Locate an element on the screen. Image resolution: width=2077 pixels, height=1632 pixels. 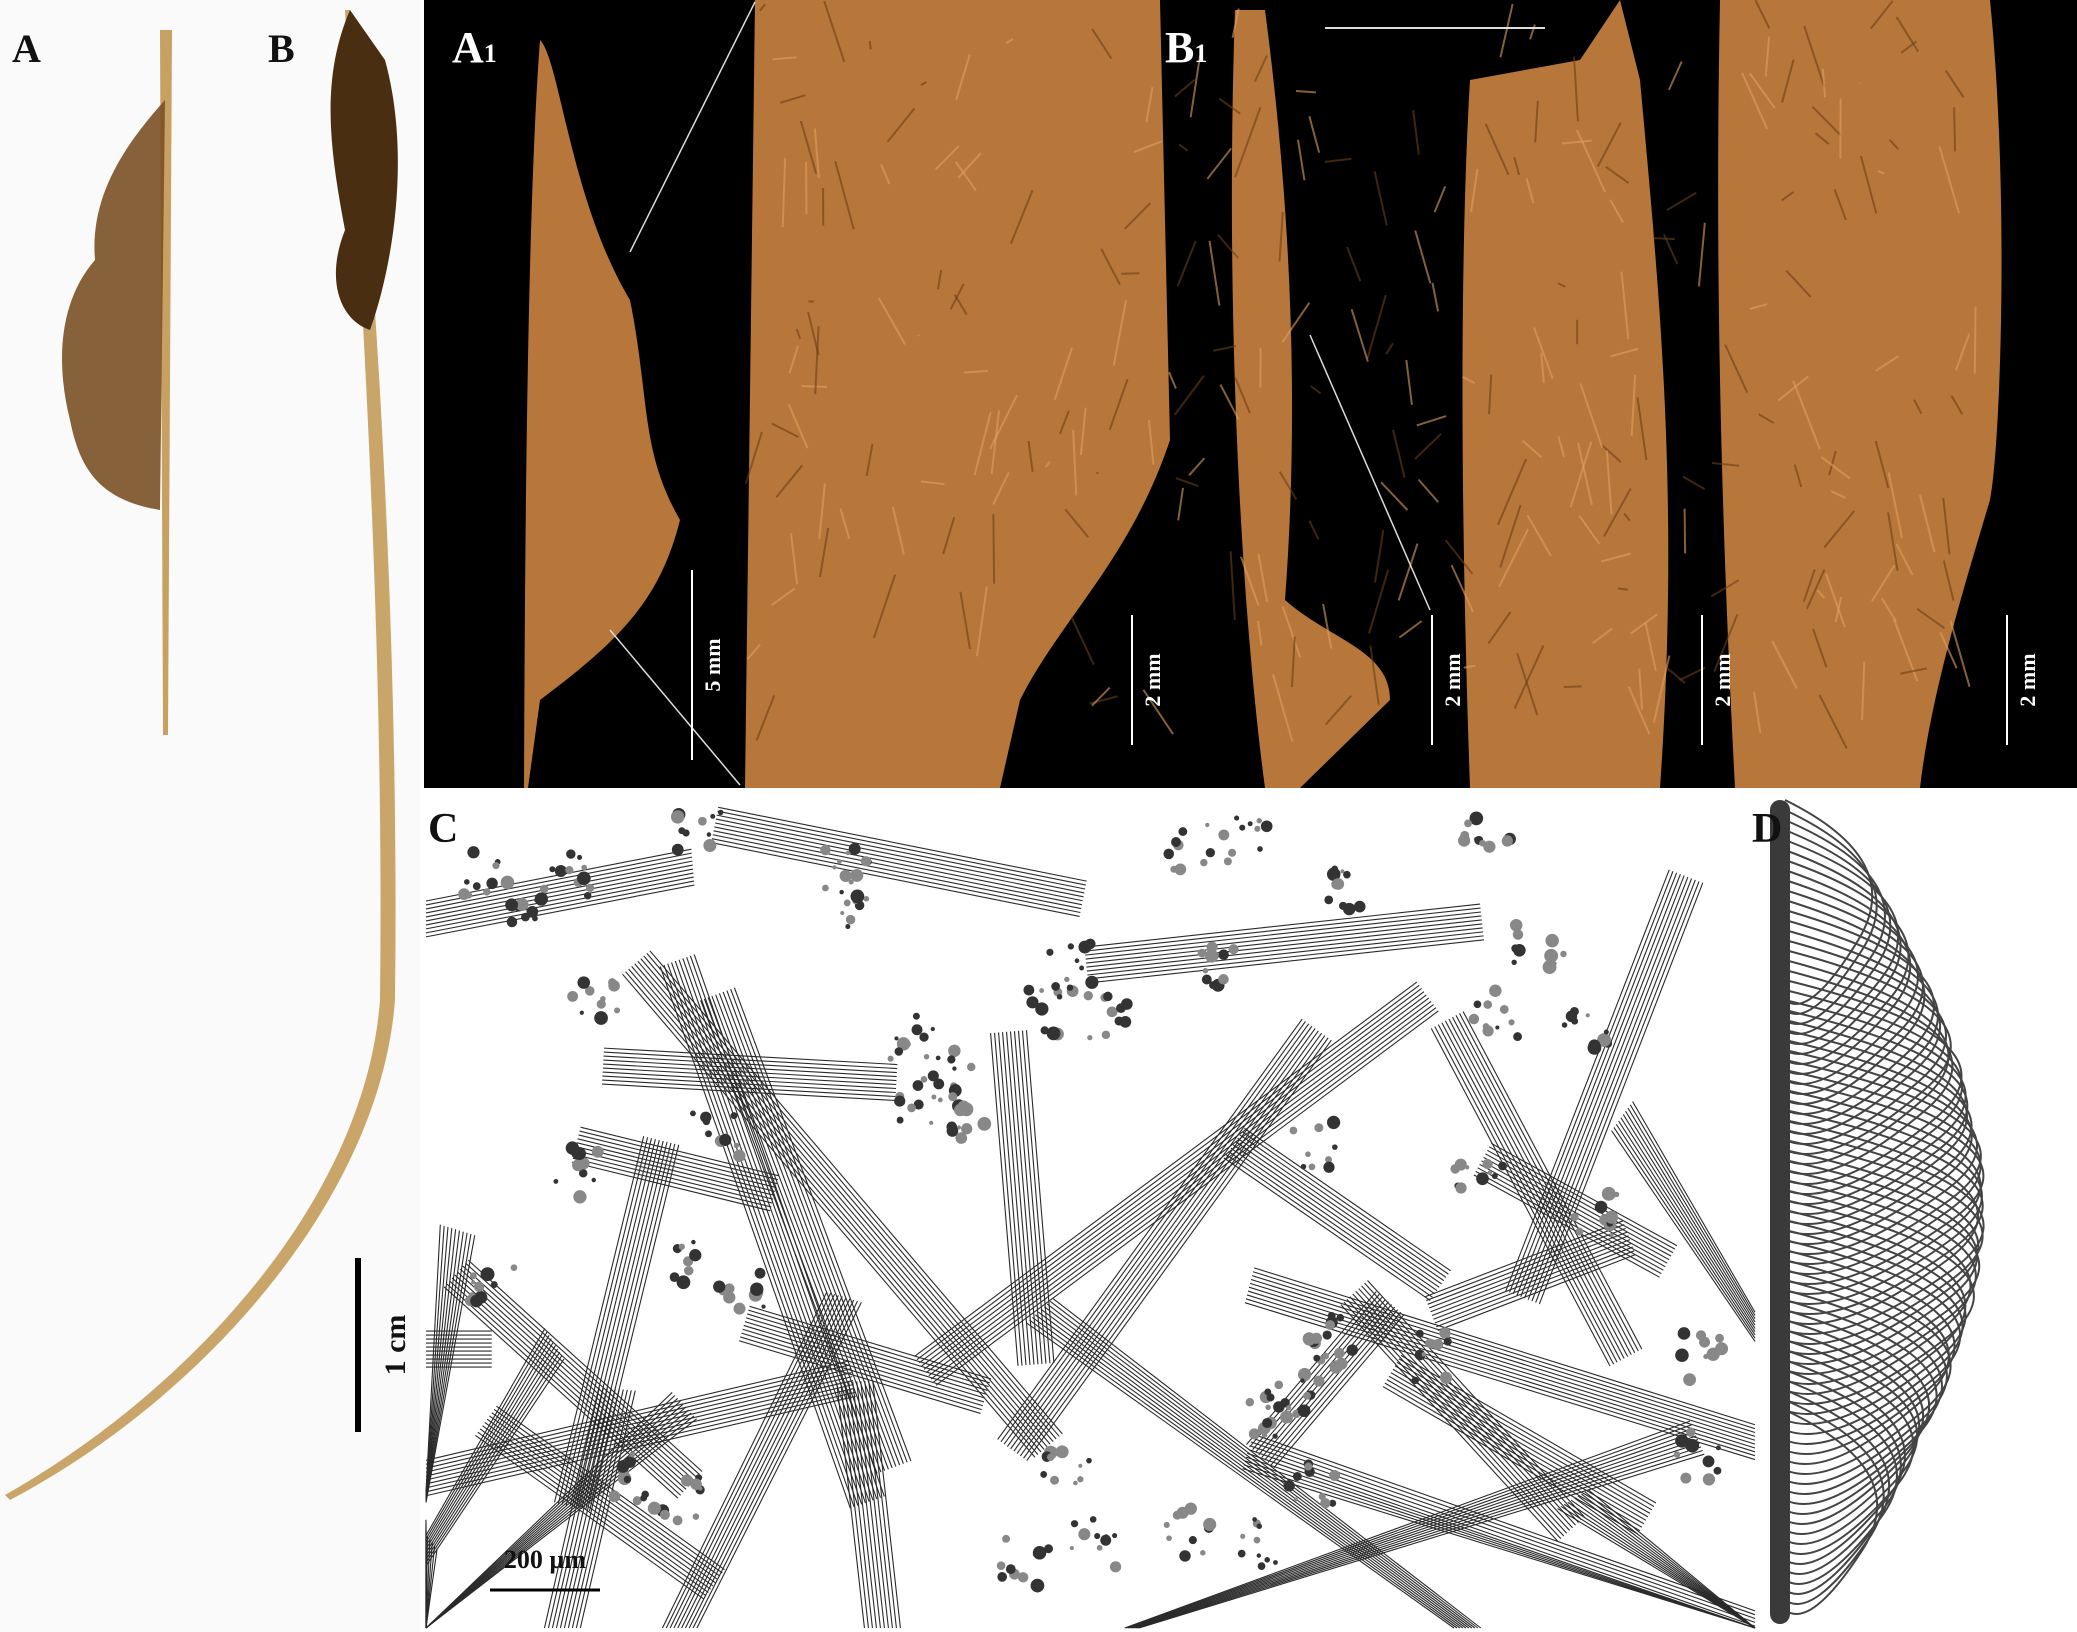
specimen-photo is located at coordinates (1565, 394).